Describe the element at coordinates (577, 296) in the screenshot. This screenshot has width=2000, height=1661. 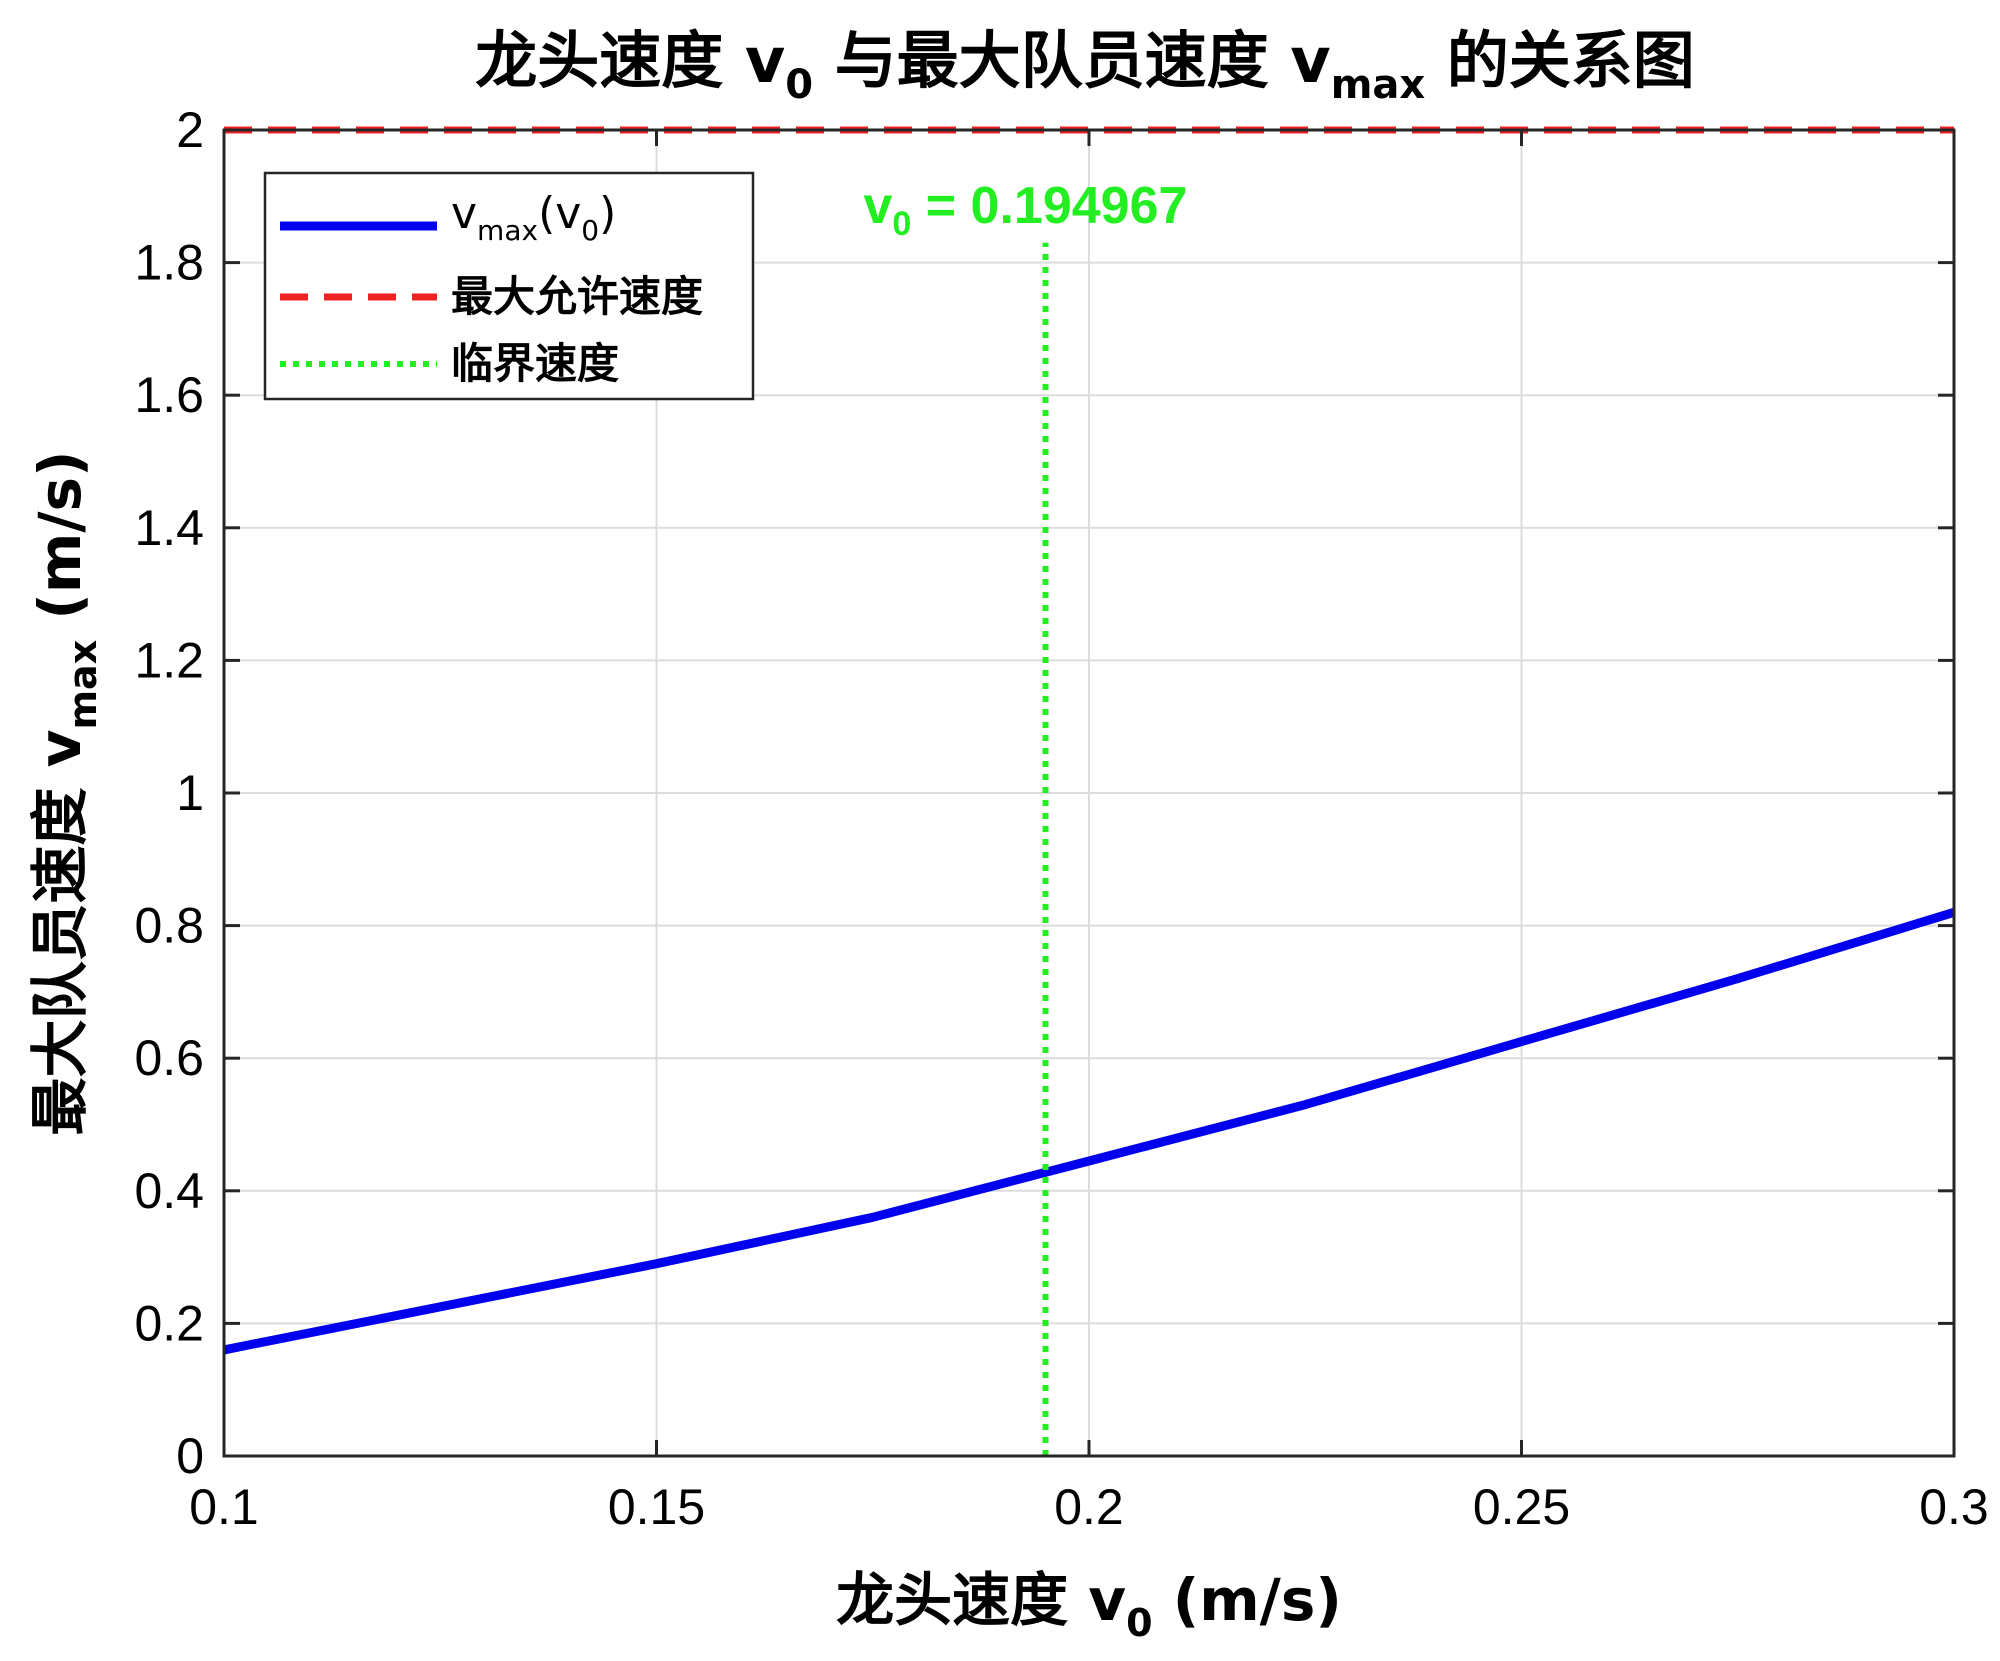
I see `legend-label-max-allowed: 最大允许速度` at that location.